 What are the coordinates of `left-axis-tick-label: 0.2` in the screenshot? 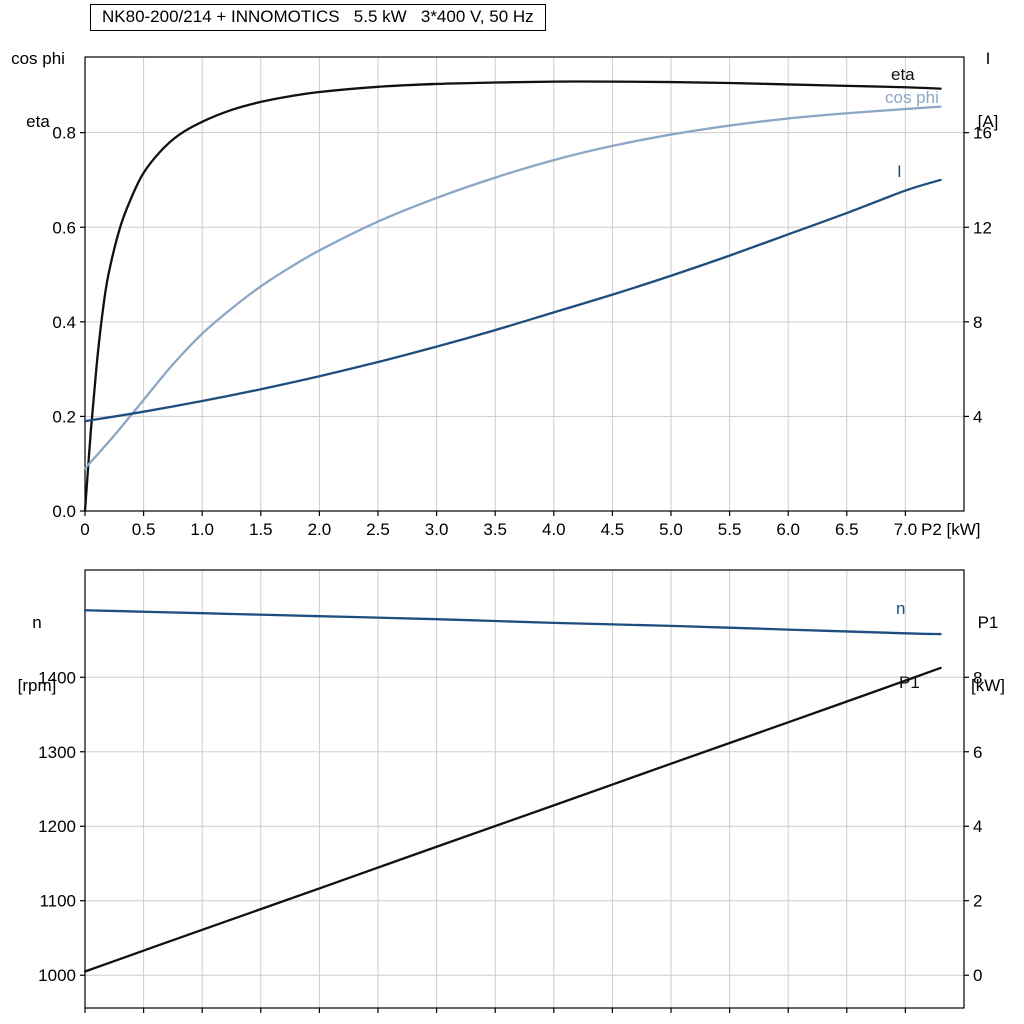 It's located at (64, 416).